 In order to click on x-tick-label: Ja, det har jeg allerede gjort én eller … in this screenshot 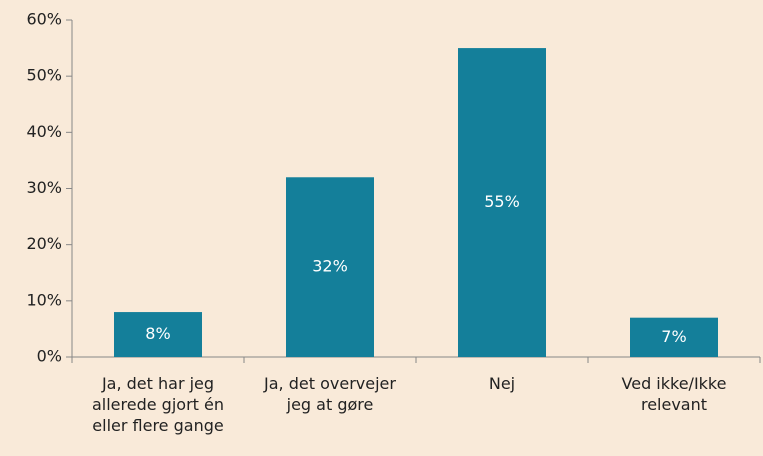, I will do `click(157, 404)`.